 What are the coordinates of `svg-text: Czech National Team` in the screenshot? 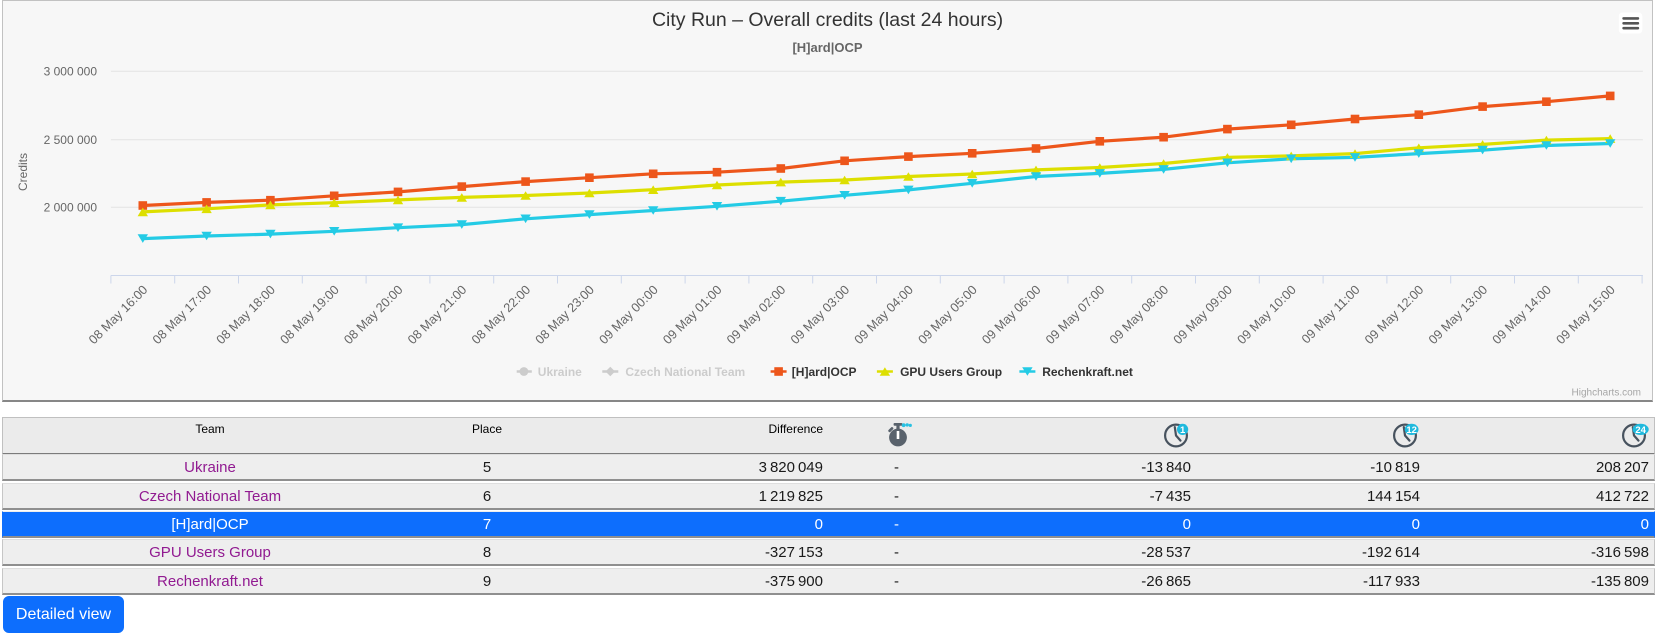 It's located at (685, 372).